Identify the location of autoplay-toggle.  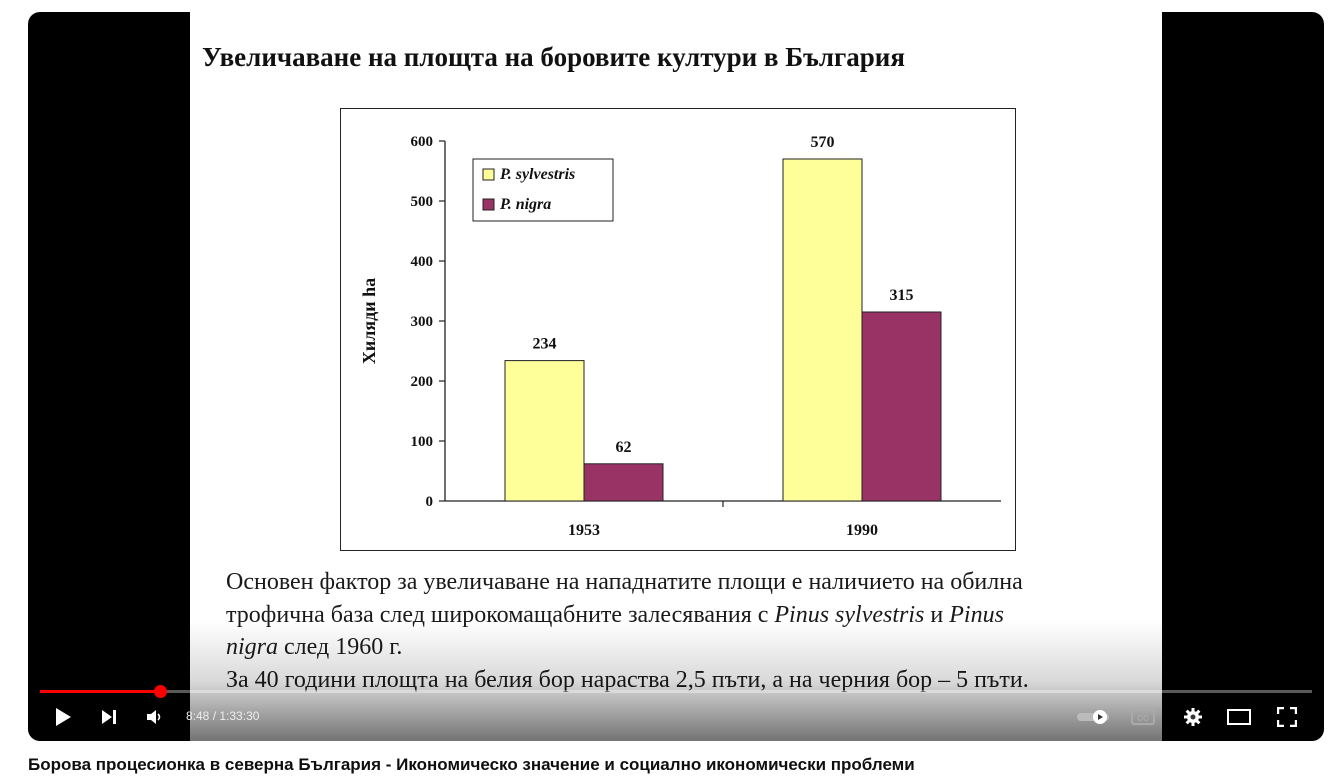
(1094, 717).